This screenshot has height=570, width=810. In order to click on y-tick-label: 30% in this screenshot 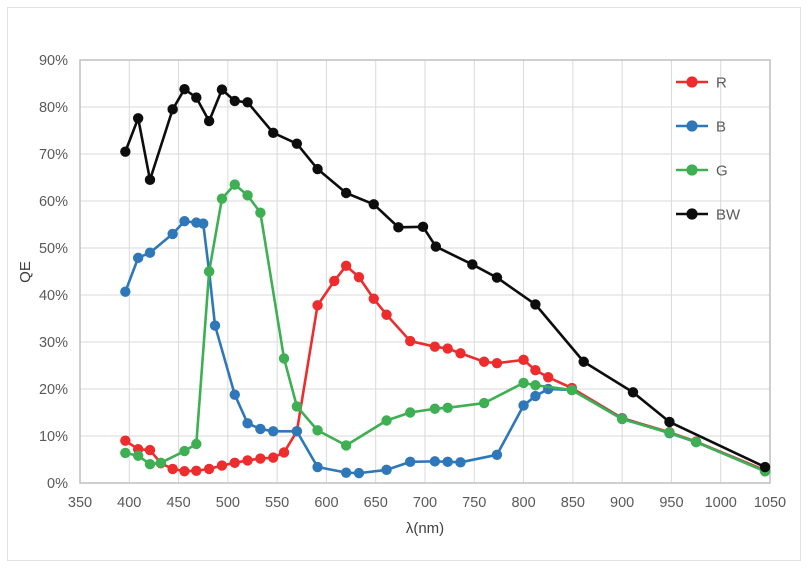, I will do `click(53, 343)`.